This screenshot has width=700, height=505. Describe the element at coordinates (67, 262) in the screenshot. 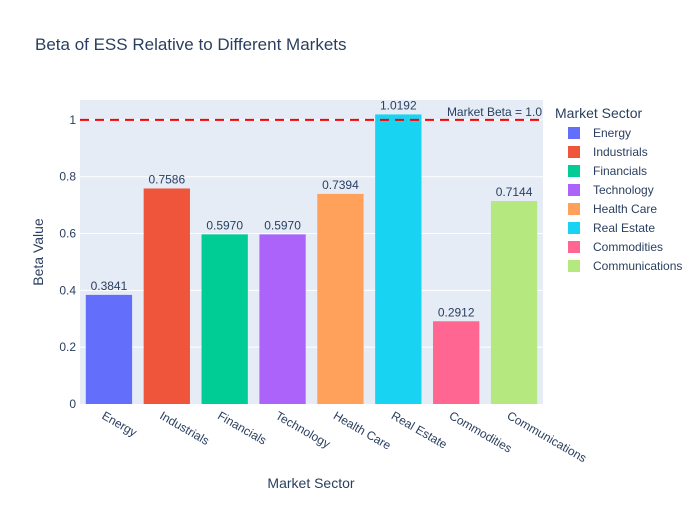

I see `y-axis-ticks: 0 0.2 0.4 0.6 0.8 1` at that location.